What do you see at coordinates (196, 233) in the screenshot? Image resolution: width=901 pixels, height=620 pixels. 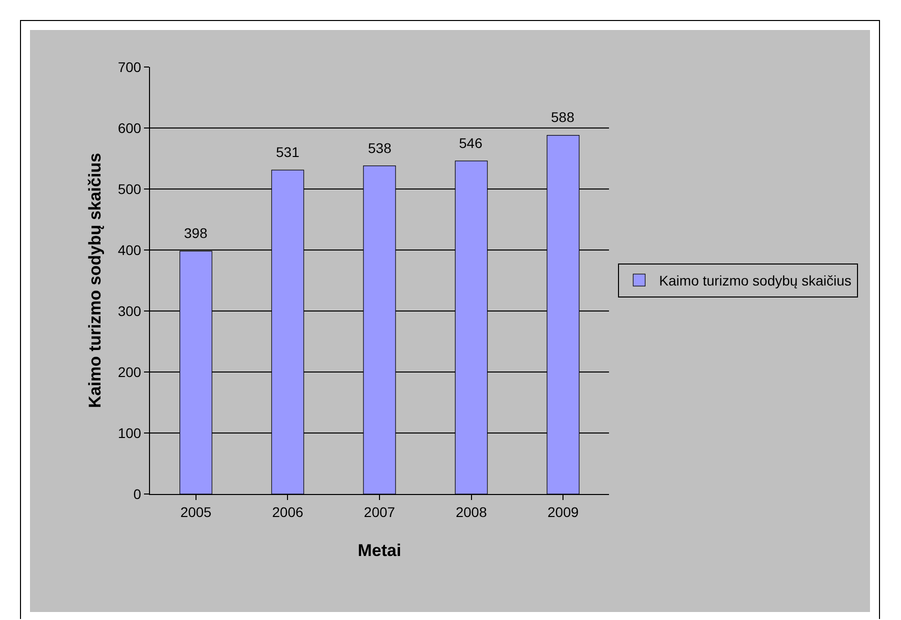 I see `data-label: 398` at bounding box center [196, 233].